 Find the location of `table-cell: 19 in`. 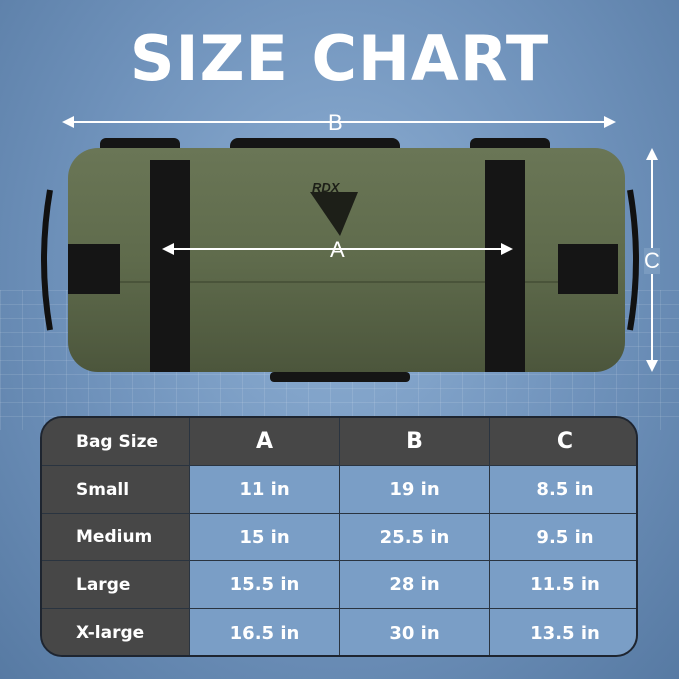

table-cell: 19 in is located at coordinates (415, 490).